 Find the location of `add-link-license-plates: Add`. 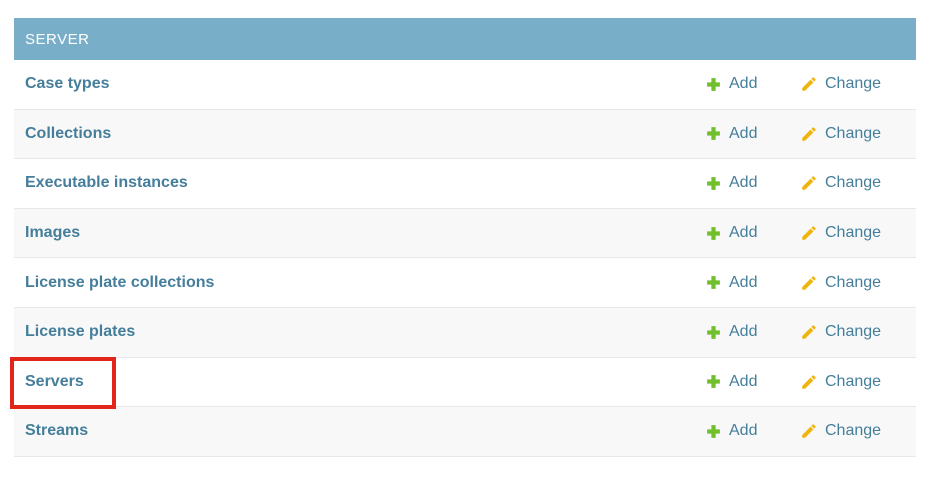

add-link-license-plates: Add is located at coordinates (735, 332).